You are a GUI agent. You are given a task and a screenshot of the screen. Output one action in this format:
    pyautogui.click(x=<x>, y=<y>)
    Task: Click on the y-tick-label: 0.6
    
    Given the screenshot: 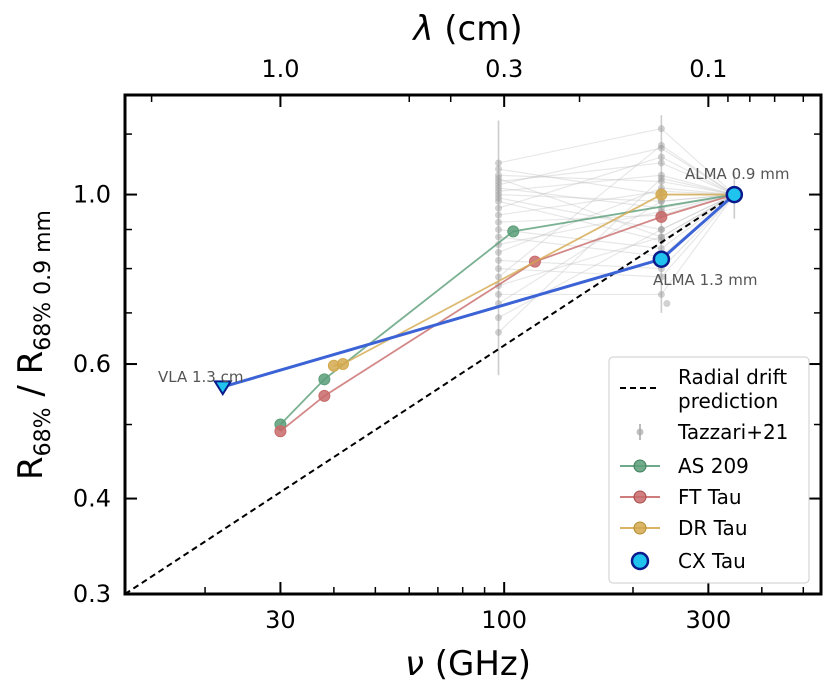 What is the action you would take?
    pyautogui.click(x=92, y=364)
    